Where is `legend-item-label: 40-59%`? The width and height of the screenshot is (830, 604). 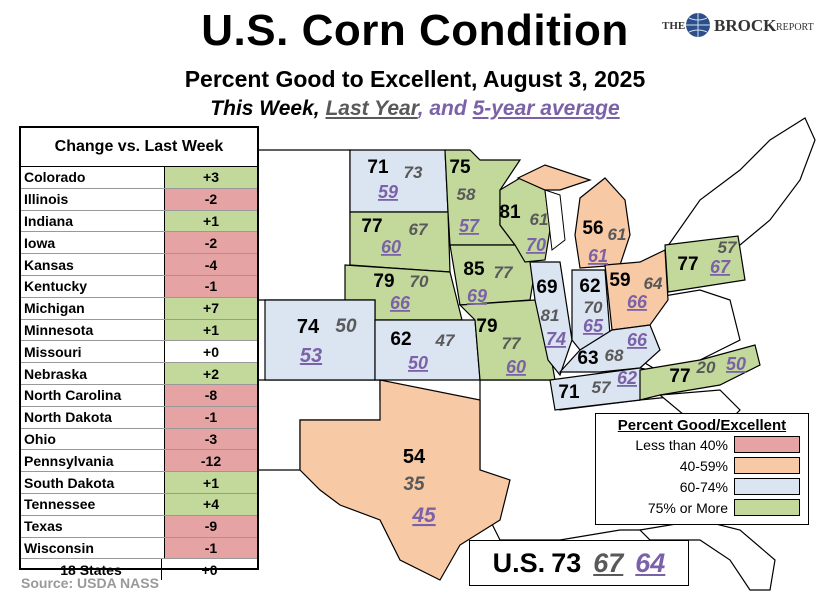
legend-item-label: 40-59% is located at coordinates (703, 465).